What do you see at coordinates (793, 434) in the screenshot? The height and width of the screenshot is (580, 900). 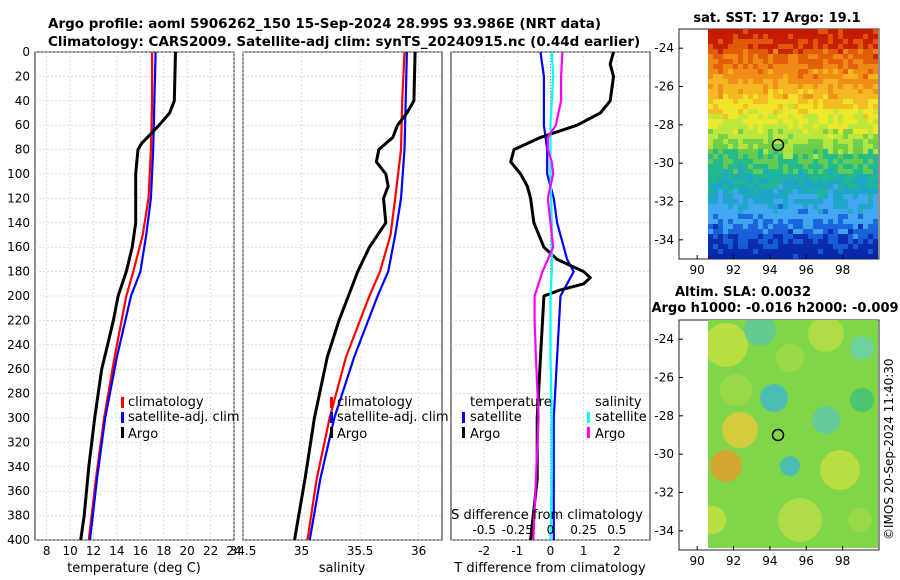 I see `sla-heatmap` at bounding box center [793, 434].